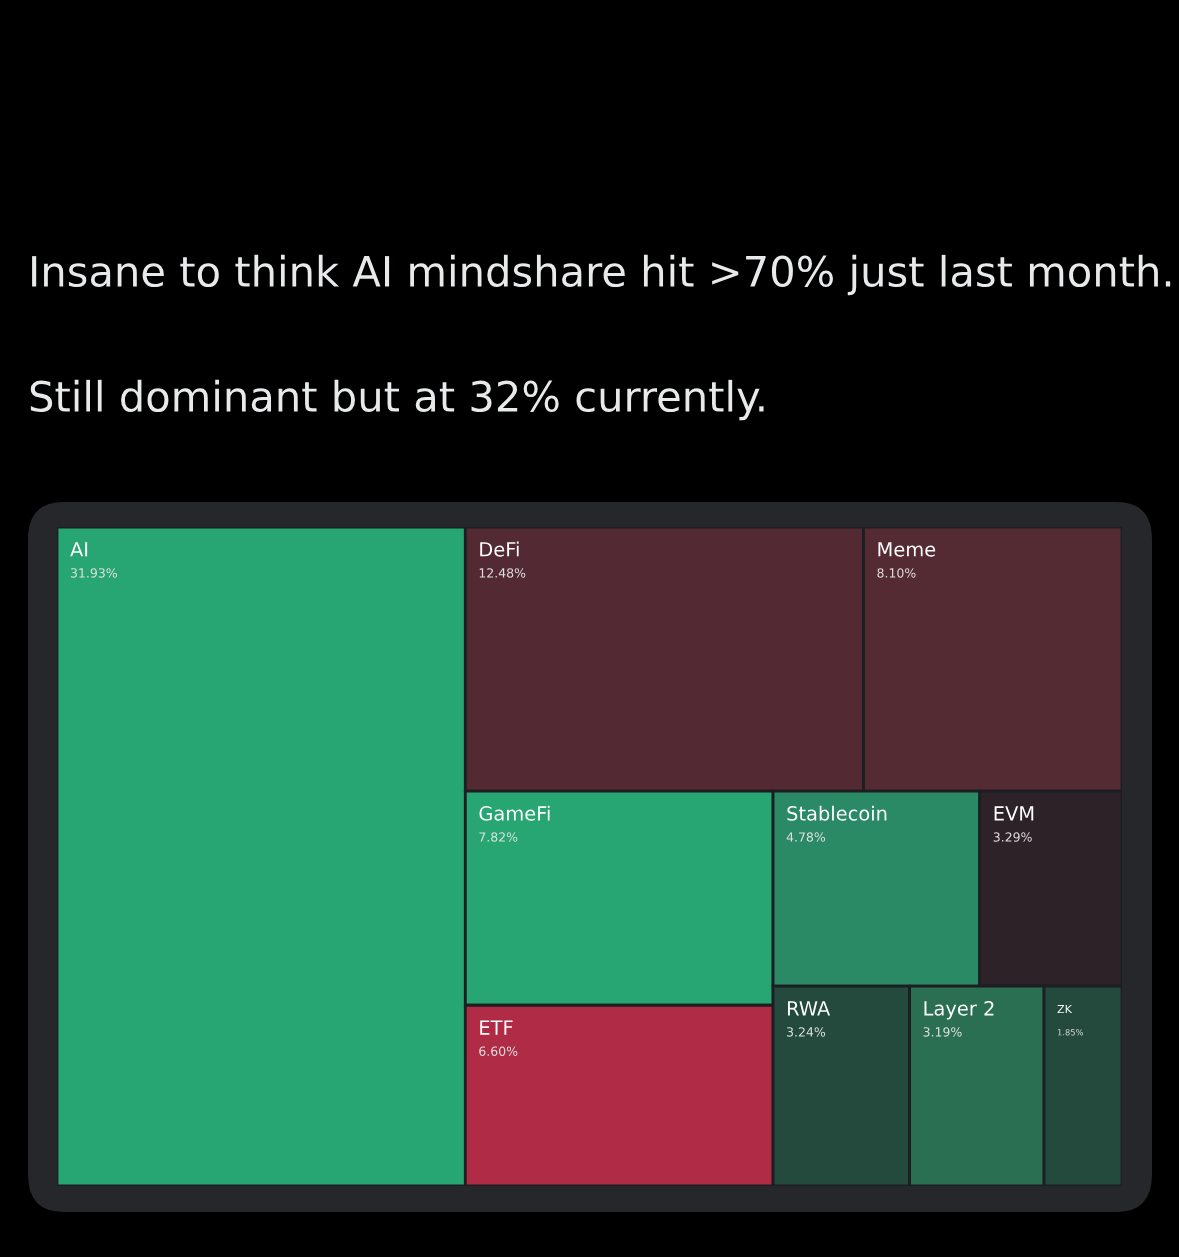 The image size is (1179, 1257). Describe the element at coordinates (1065, 1009) in the screenshot. I see `category-label: ZK` at that location.